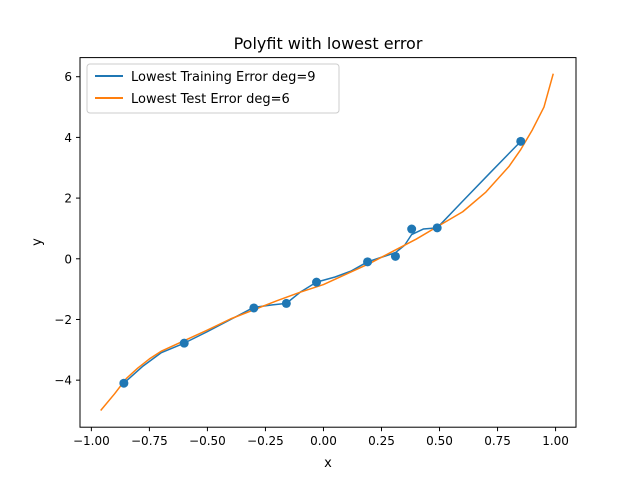  What do you see at coordinates (555, 441) in the screenshot?
I see `x-tick-label-8: 1.00` at bounding box center [555, 441].